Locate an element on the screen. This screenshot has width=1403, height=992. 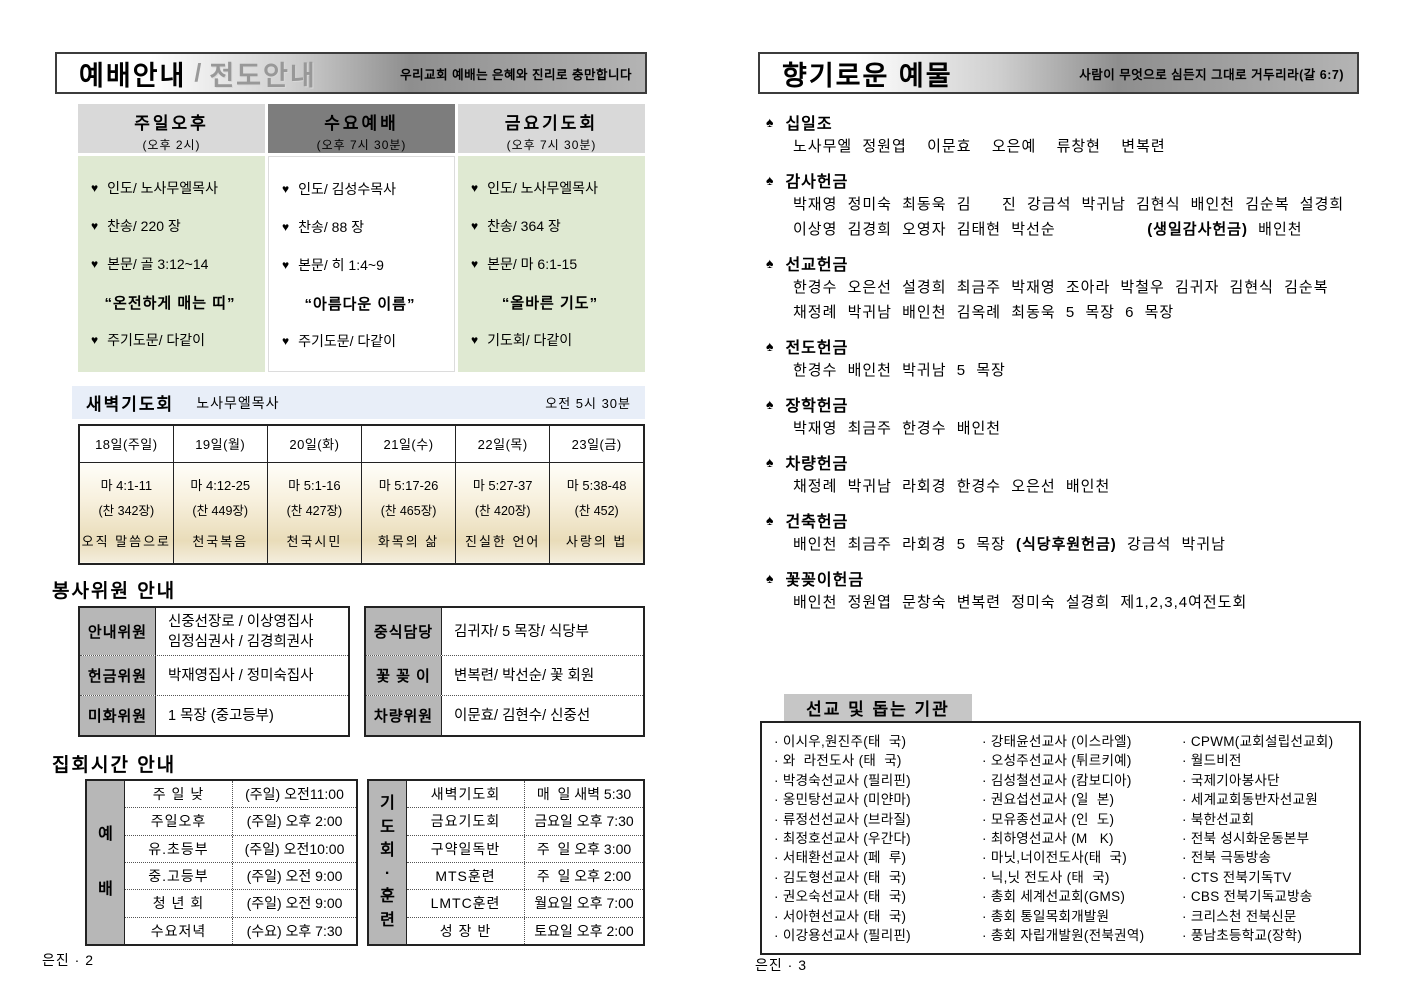
service-line-text: 본문/ 히 1:4~9 is located at coordinates (341, 265).